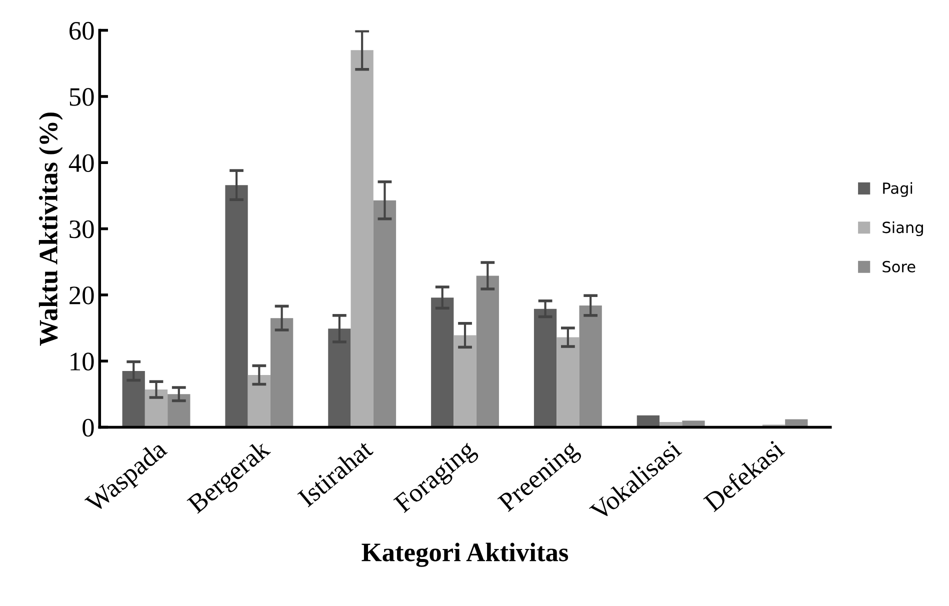 This screenshot has height=606, width=949. I want to click on legend-label: Siang, so click(902, 228).